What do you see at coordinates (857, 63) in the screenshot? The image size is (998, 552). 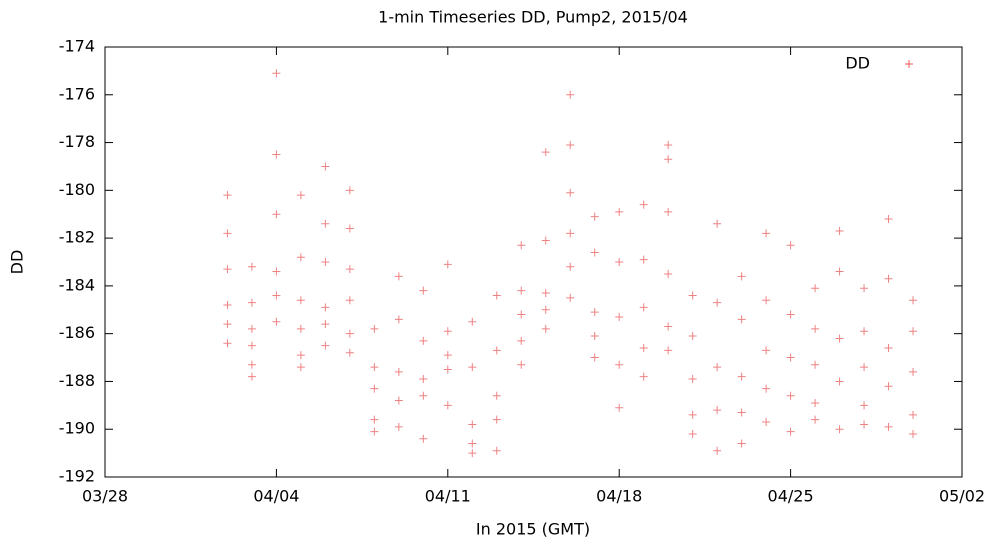 I see `legend-label: DD` at bounding box center [857, 63].